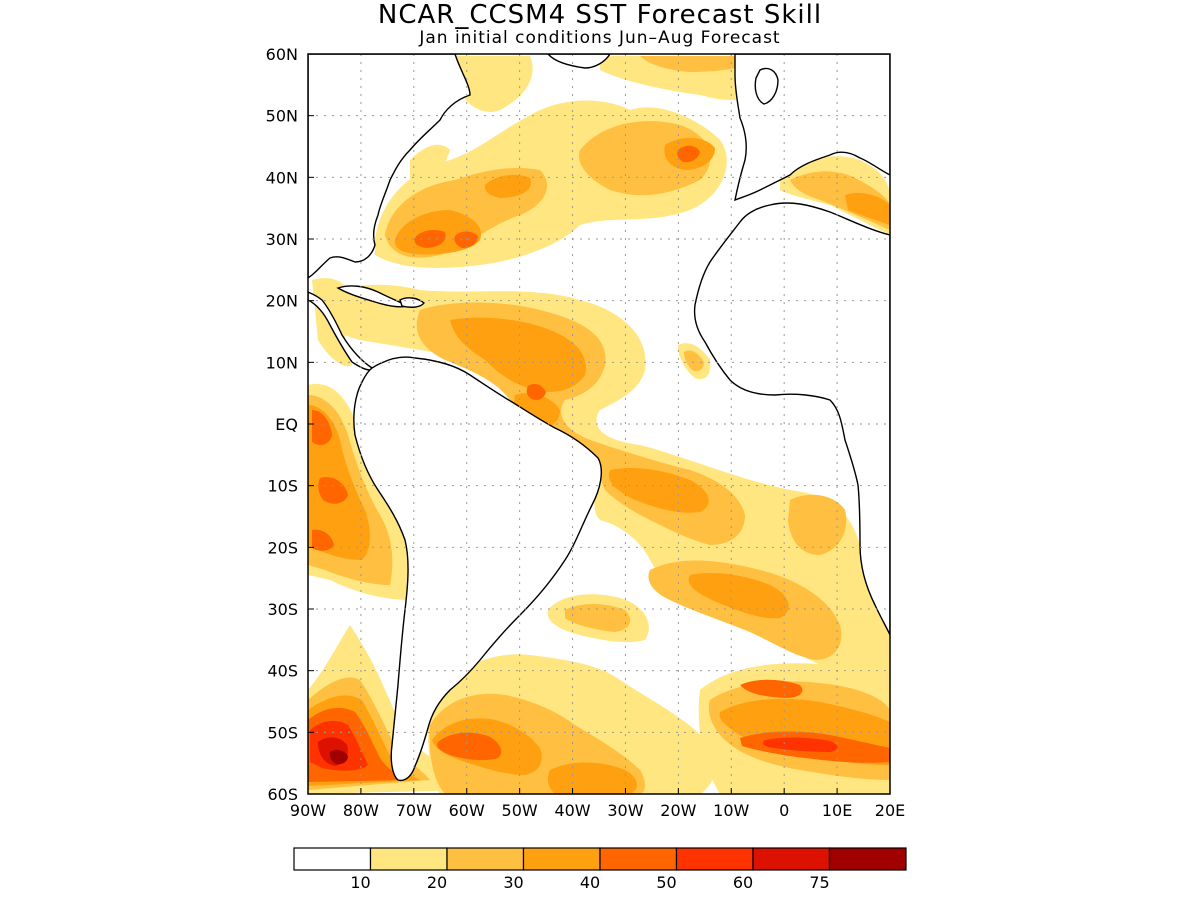  Describe the element at coordinates (467, 810) in the screenshot. I see `lon-tick-label: 60W` at that location.